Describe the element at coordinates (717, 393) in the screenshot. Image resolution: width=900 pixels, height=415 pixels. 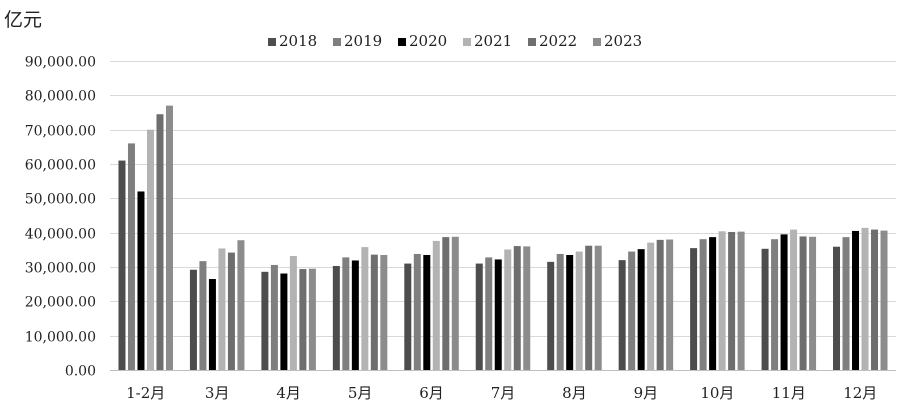
I see `x-tick-label: 10月` at that location.